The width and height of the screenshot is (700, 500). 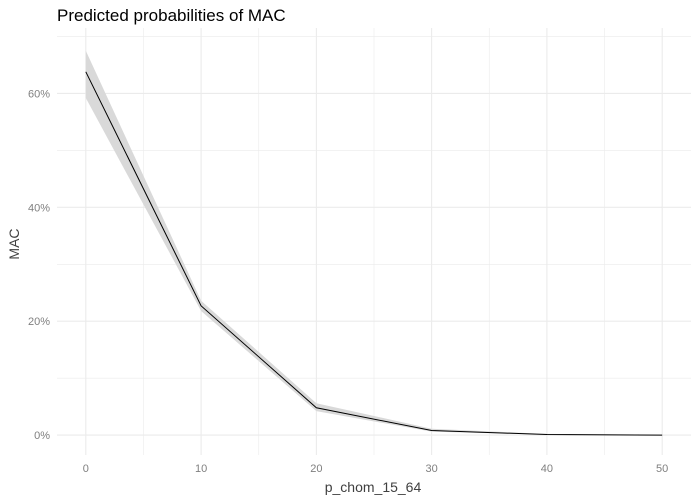 What do you see at coordinates (547, 469) in the screenshot?
I see `x-tick-label: 40` at bounding box center [547, 469].